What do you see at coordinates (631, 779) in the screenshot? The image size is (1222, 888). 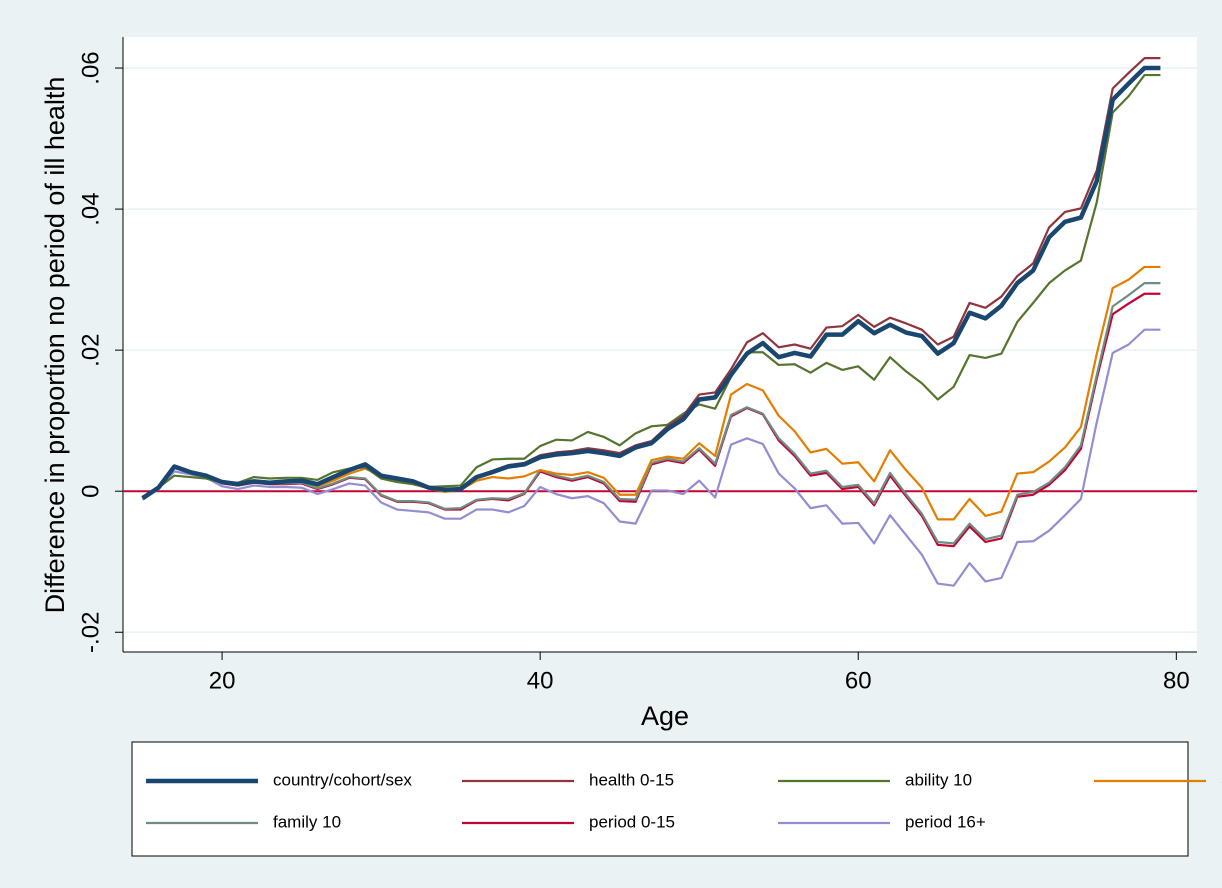 I see `legend-label: health 0-15` at bounding box center [631, 779].